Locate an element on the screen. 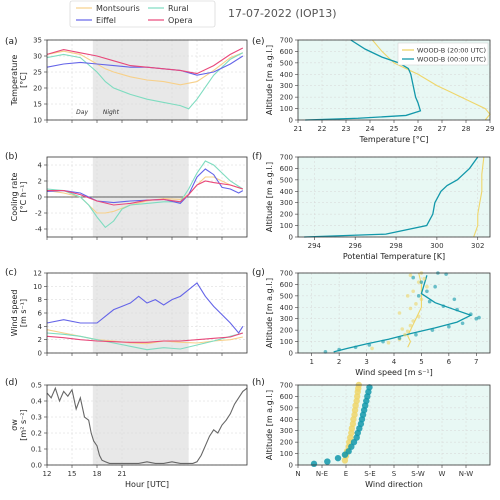 The height and width of the screenshot is (500, 500). ytick-label-d: 0.4 is located at coordinates (37, 402).